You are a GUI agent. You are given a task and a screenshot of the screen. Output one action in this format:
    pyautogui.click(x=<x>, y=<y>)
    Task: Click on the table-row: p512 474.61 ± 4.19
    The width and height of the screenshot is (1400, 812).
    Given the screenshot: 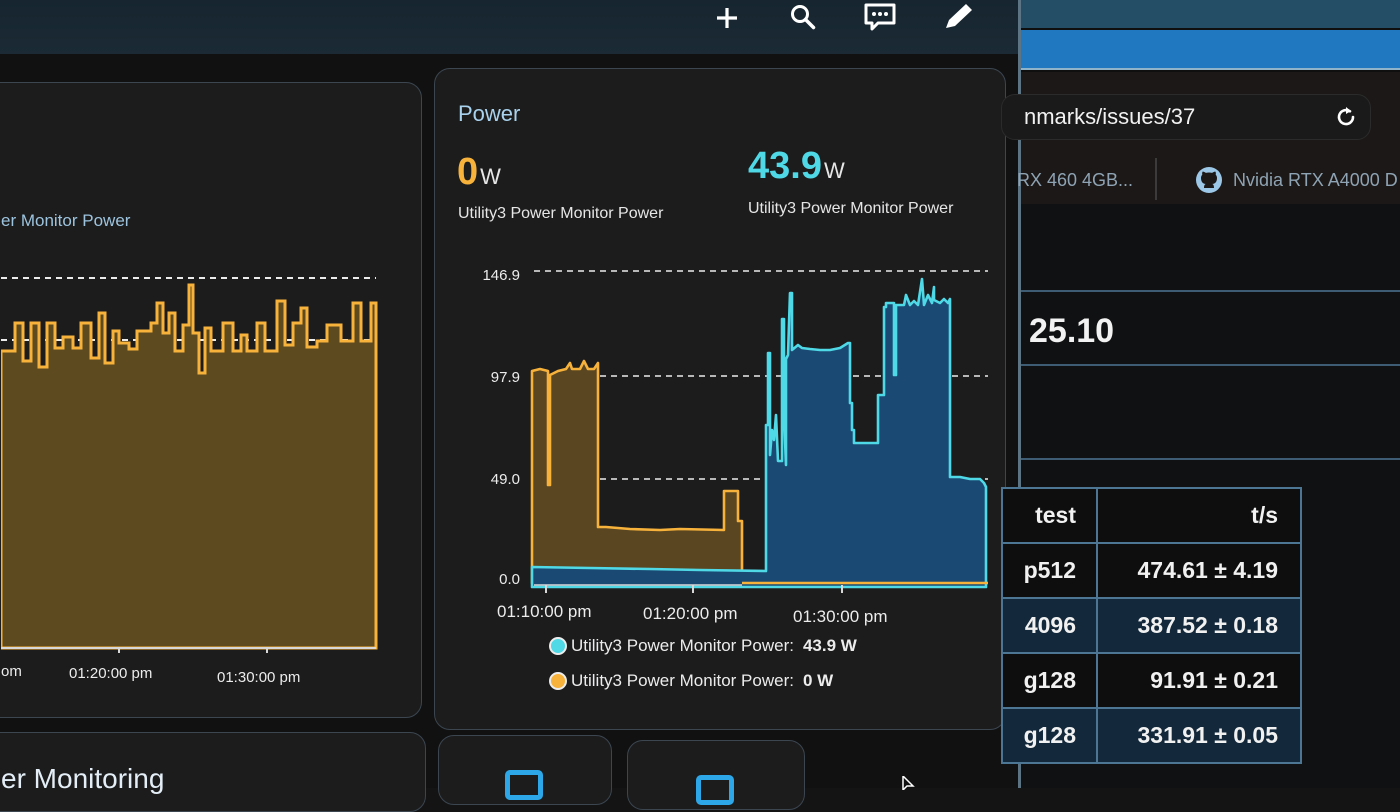 What is the action you would take?
    pyautogui.click(x=1151, y=570)
    